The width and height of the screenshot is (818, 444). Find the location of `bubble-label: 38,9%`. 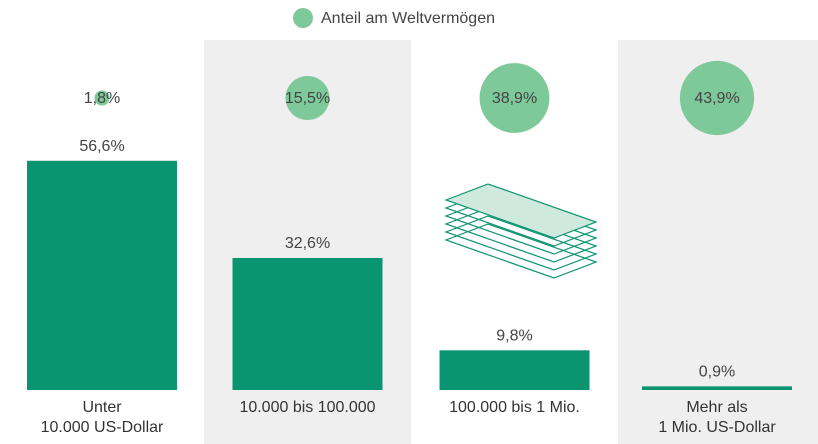

bubble-label: 38,9% is located at coordinates (514, 98).